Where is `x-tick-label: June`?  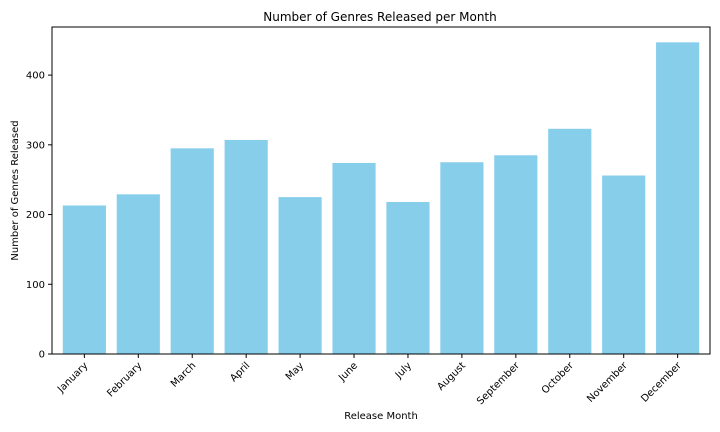
x-tick-label: June is located at coordinates (348, 372).